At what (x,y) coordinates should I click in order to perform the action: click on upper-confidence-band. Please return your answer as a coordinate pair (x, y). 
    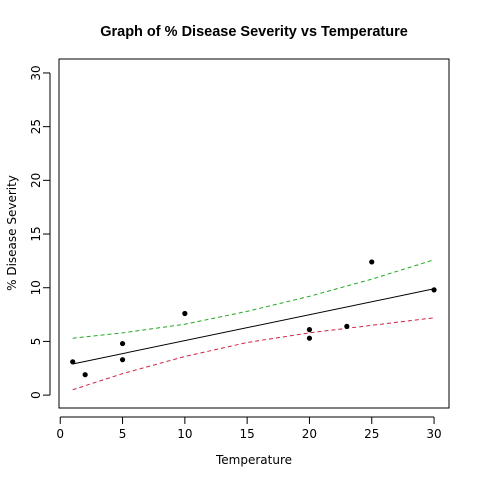
    Looking at the image, I should click on (253, 299).